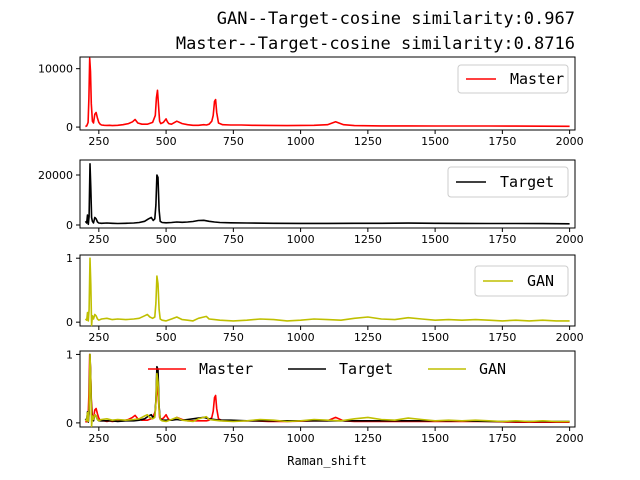 This screenshot has width=640, height=480. What do you see at coordinates (375, 44) in the screenshot?
I see `figure-title-line-2: Master--Target-cosine similarity:0.8716` at bounding box center [375, 44].